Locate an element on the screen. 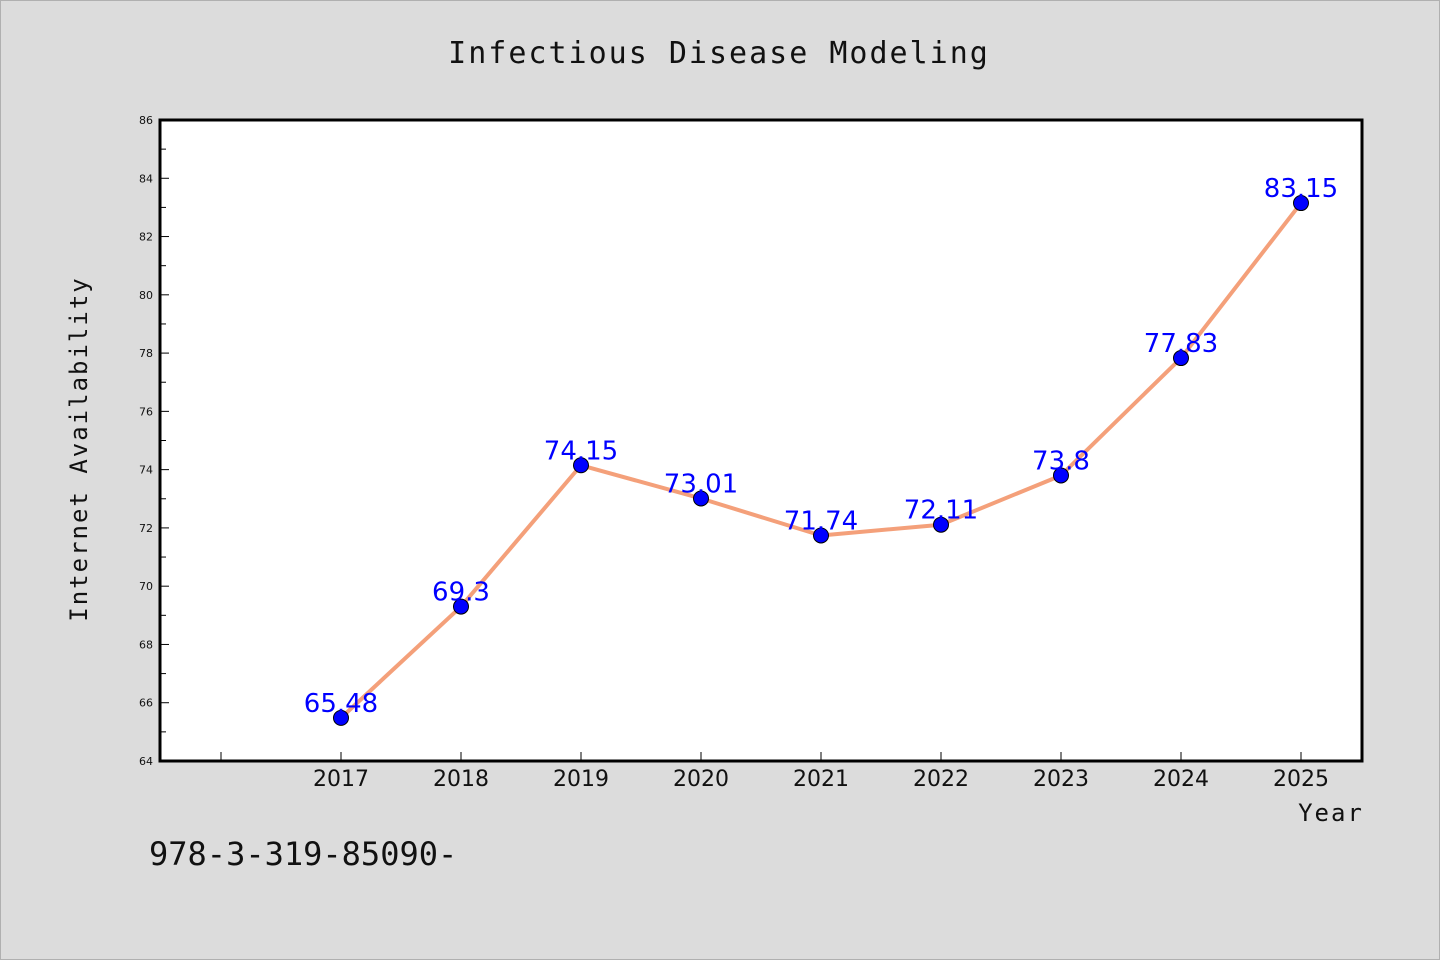  y-tick-label: 82 is located at coordinates (146, 237).